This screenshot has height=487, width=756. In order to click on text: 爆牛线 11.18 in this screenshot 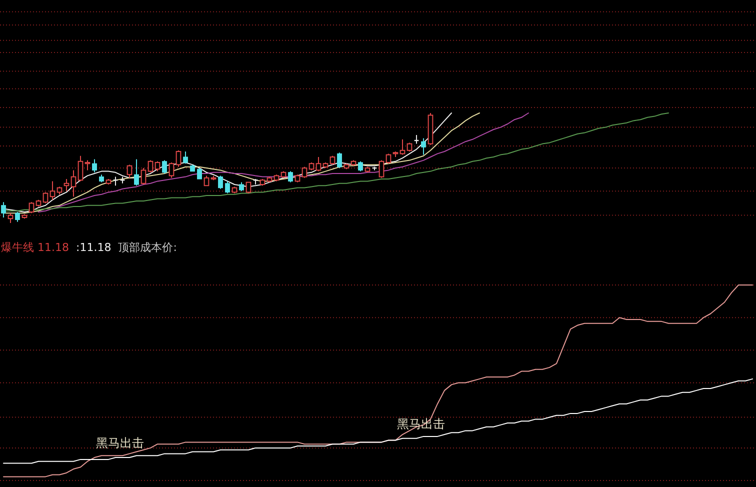, I will do `click(35, 247)`.